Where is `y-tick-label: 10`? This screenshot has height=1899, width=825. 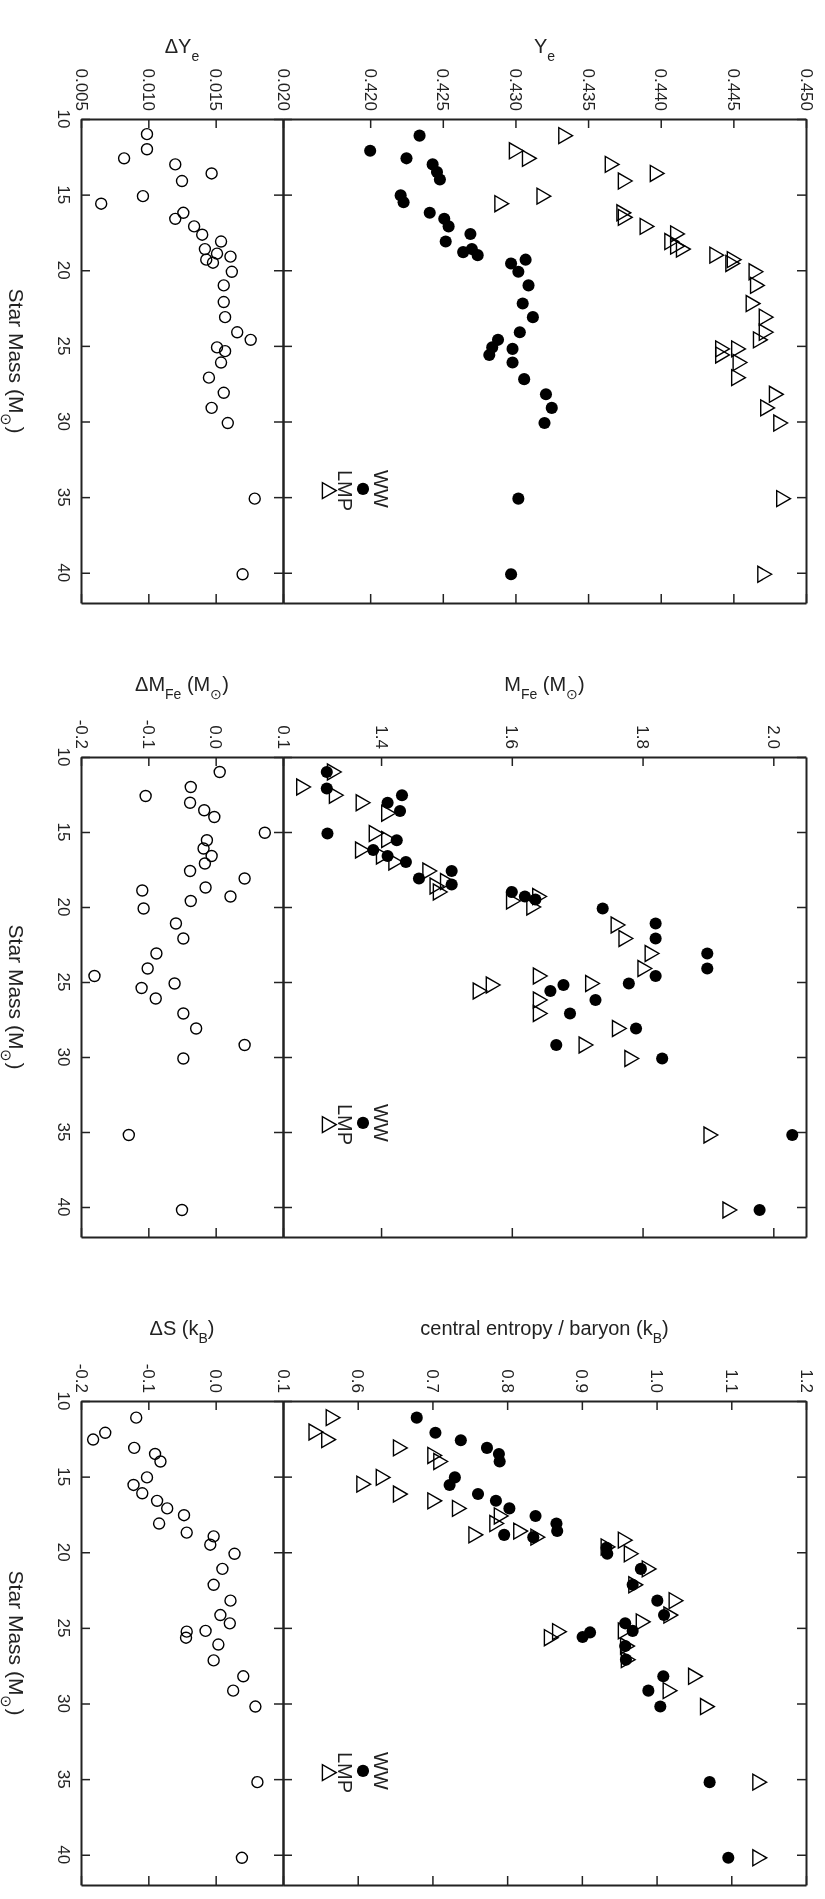 y-tick-label: 10 is located at coordinates (63, 1401).